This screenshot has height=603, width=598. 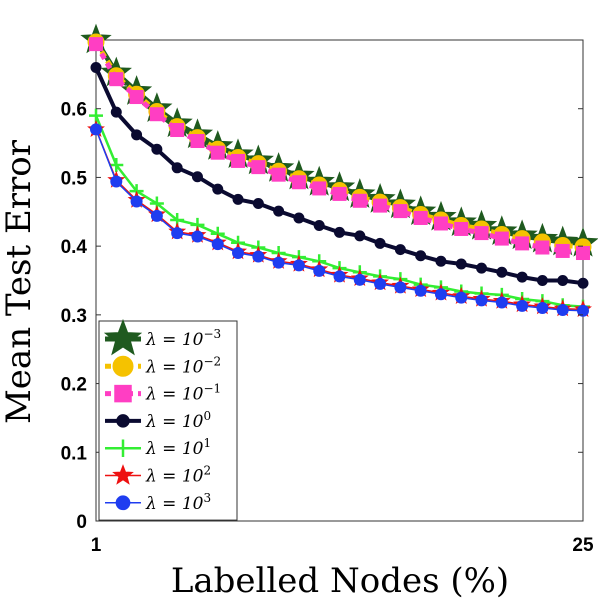 What do you see at coordinates (116, 165) in the screenshot?
I see `series-5-point` at bounding box center [116, 165].